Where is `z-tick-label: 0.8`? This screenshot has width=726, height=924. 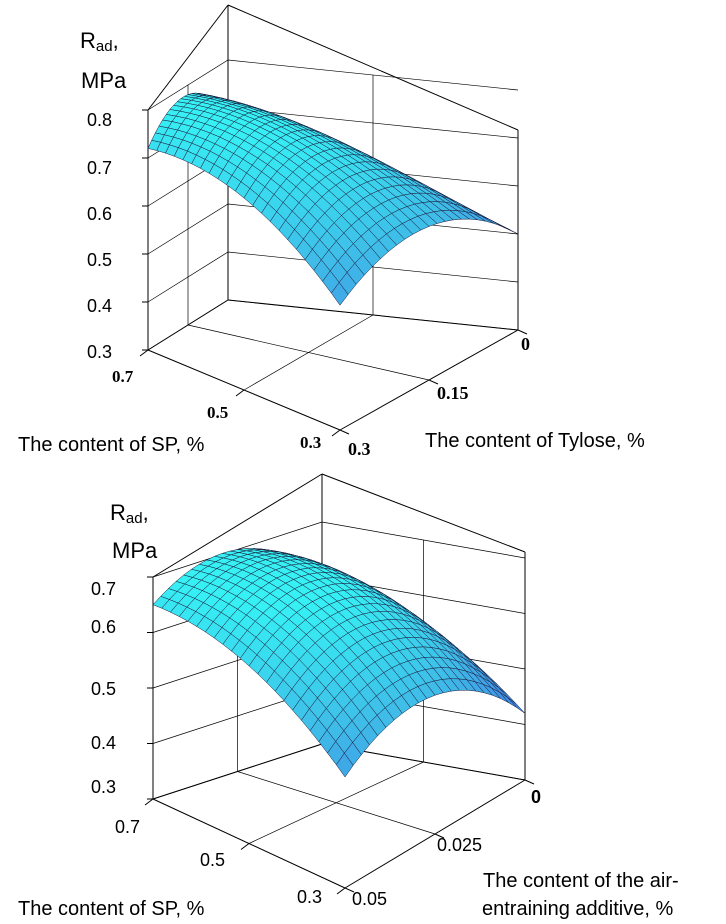 z-tick-label: 0.8 is located at coordinates (99, 120).